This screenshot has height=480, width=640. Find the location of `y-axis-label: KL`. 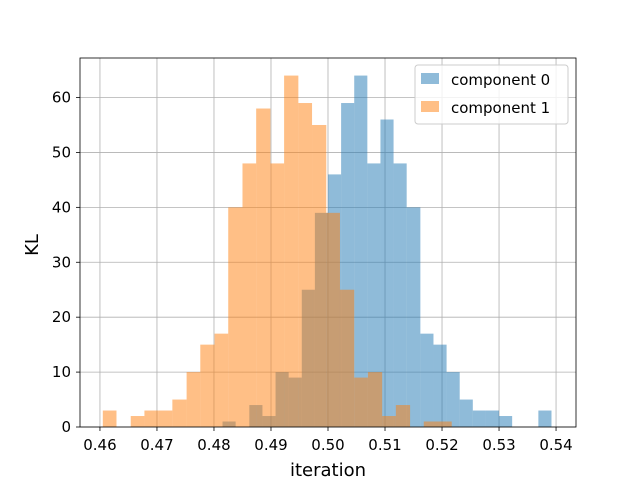

y-axis-label: KL is located at coordinates (32, 245).